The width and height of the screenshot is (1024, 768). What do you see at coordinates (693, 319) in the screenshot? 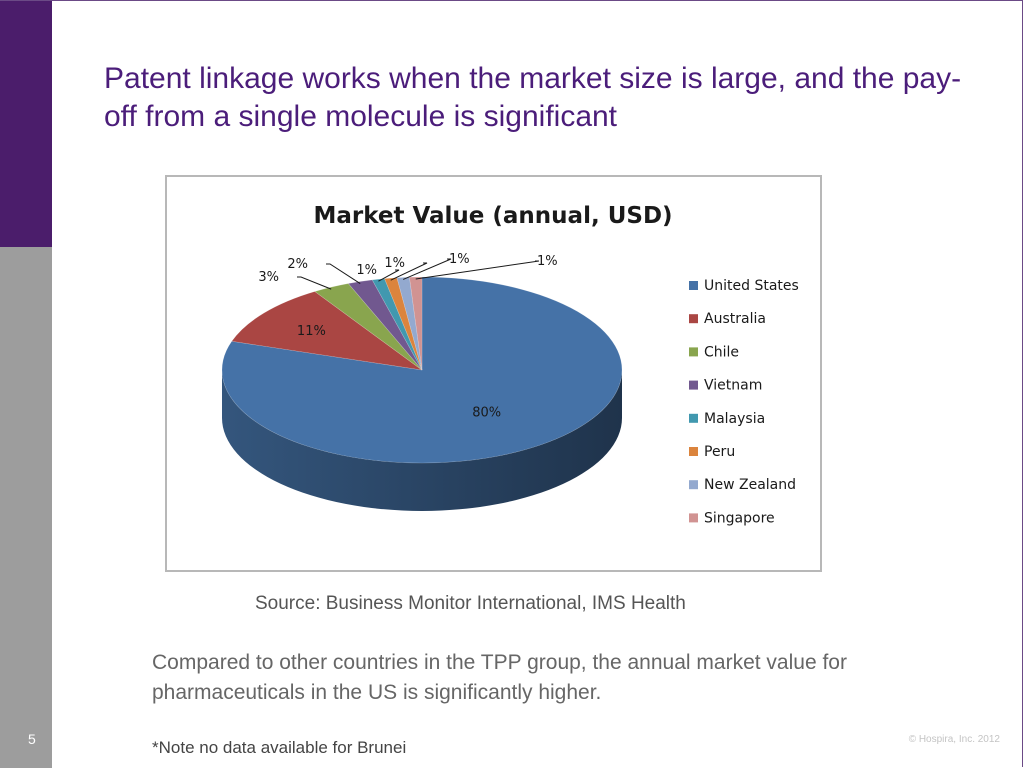
I see `legend-swatch-australia` at bounding box center [693, 319].